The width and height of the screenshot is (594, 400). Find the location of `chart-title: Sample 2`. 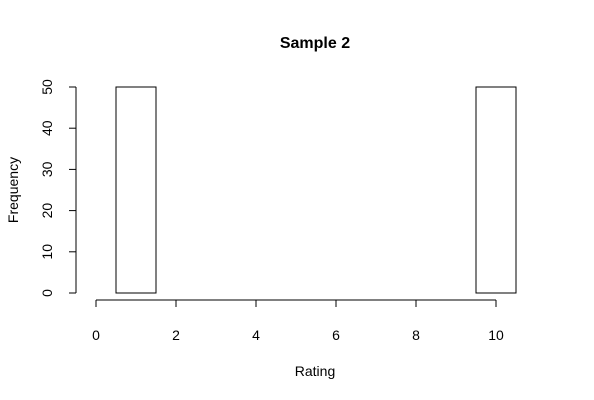

chart-title: Sample 2 is located at coordinates (315, 43).